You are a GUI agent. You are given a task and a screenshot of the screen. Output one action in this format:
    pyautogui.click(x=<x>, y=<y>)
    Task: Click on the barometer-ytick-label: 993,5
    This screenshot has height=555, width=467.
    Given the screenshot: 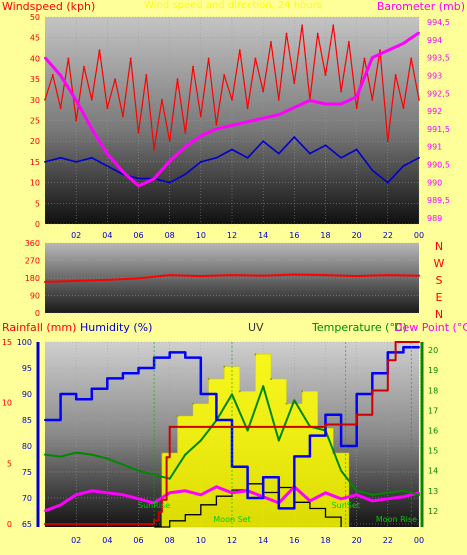 What is the action you would take?
    pyautogui.click(x=438, y=58)
    